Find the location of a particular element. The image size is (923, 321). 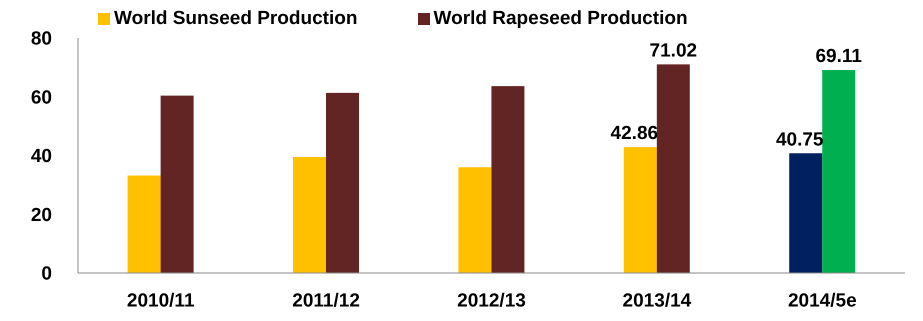

x-tick-label: 2010/11 is located at coordinates (160, 301).